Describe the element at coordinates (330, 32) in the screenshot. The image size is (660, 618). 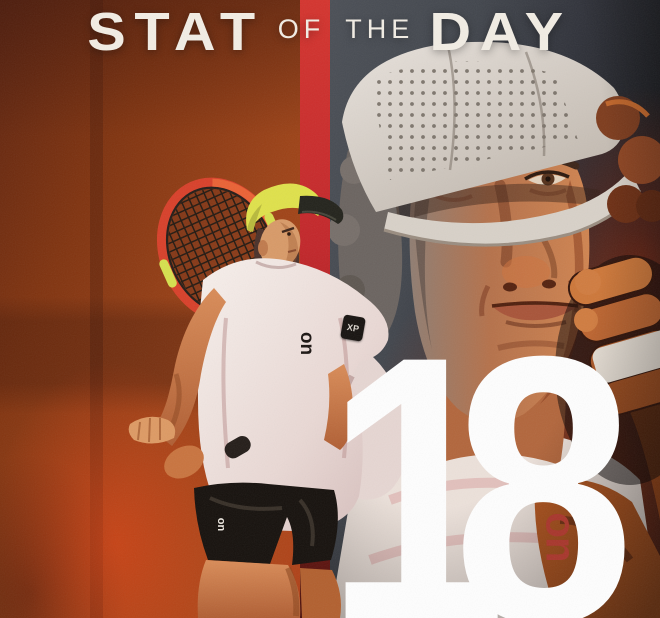
I see `title-bar: STAT OF THE DAY` at that location.